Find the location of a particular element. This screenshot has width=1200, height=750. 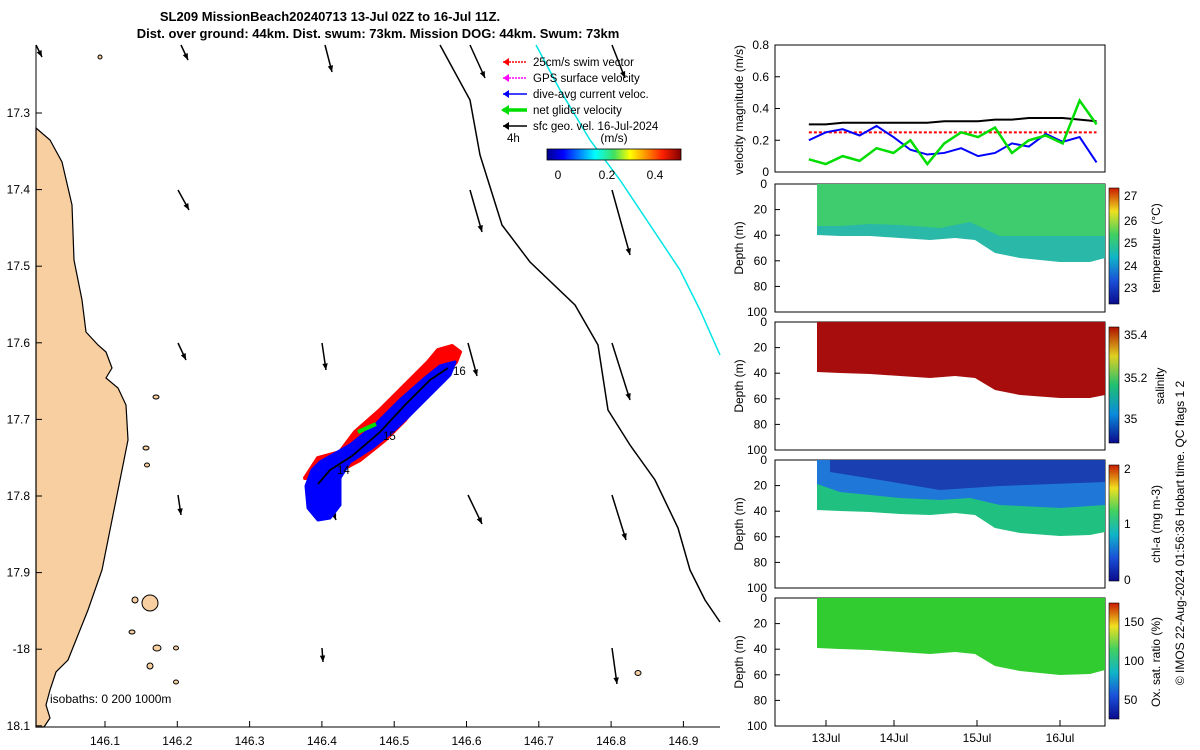

map-ytick-label: 17.9 is located at coordinates (19, 573).